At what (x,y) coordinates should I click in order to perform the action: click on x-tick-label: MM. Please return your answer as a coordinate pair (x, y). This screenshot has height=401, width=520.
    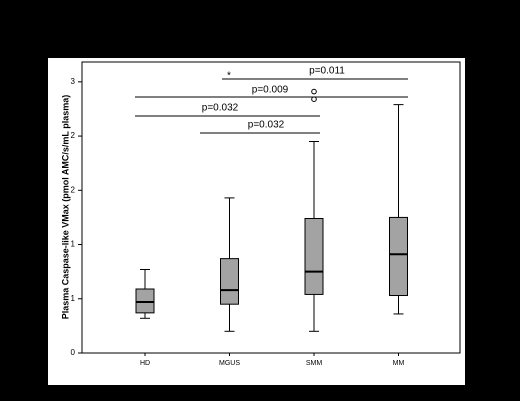
    Looking at the image, I should click on (399, 363).